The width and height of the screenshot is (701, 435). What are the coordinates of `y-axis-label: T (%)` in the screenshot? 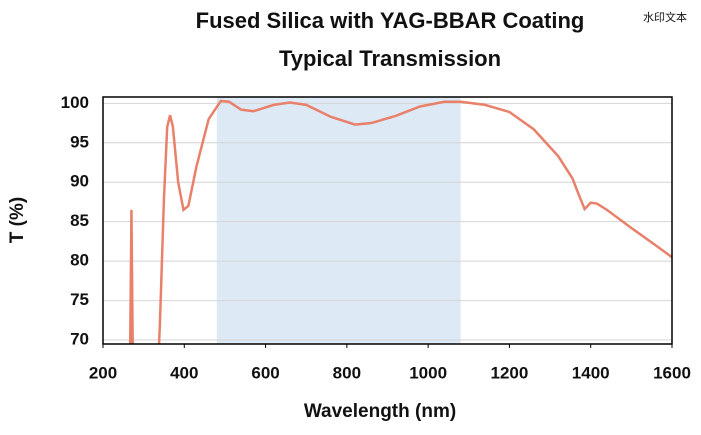 It's located at (17, 220).